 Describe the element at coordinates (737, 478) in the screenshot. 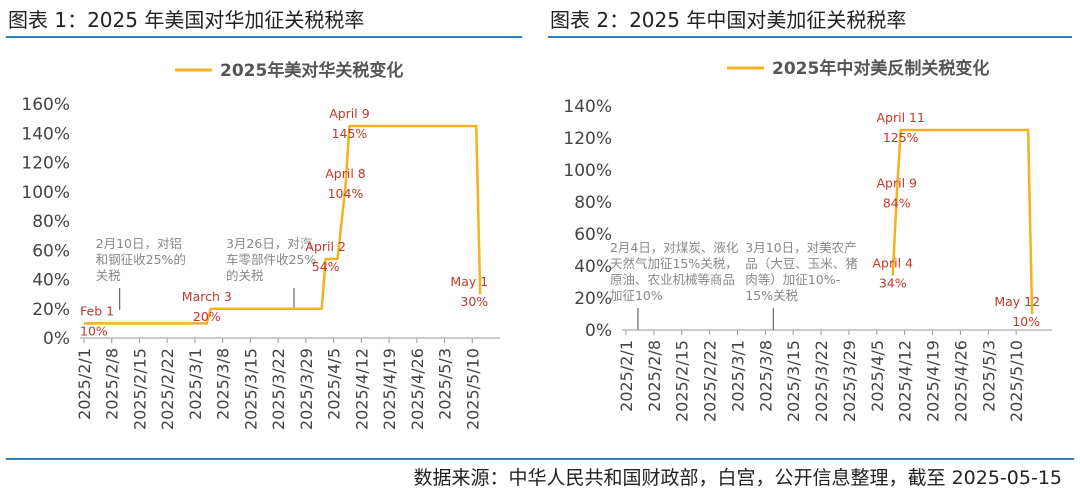

I see `source-note: 数据来源：中华人民共和国财政部，白宫，公开信息整理，截至 2025-05-15` at that location.